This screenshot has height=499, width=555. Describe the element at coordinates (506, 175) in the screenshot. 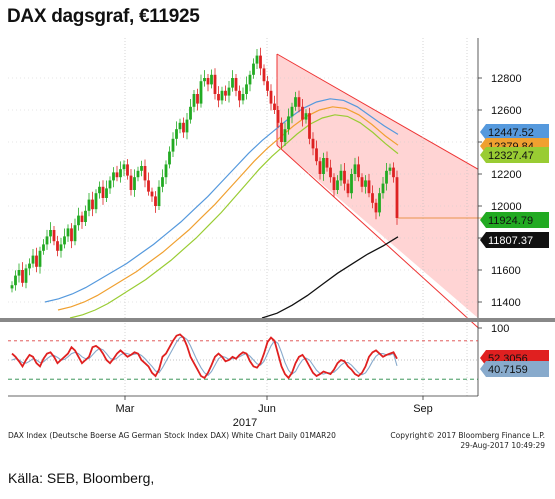

I see `price-tick-label-12200: 12200` at that location.